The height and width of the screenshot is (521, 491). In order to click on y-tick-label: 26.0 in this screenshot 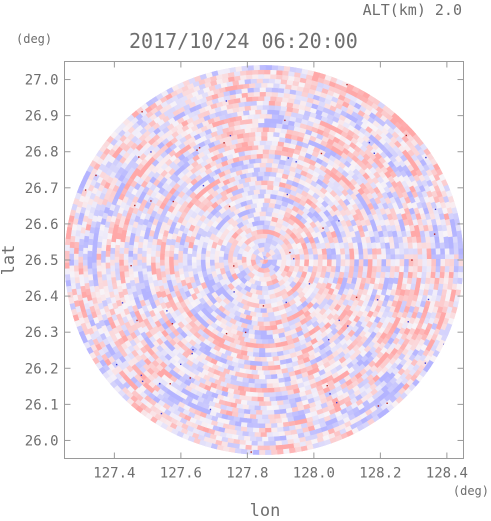, I will do `click(42, 441)`.